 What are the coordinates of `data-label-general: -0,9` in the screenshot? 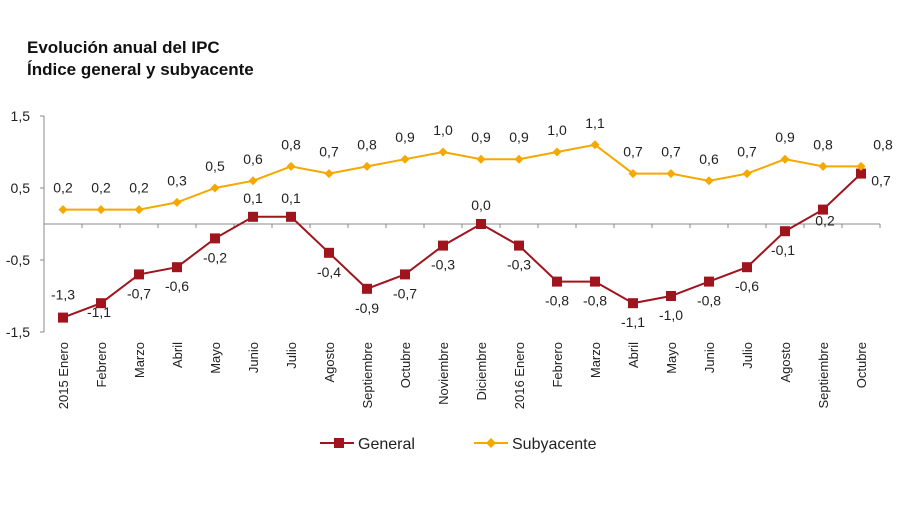 It's located at (367, 308).